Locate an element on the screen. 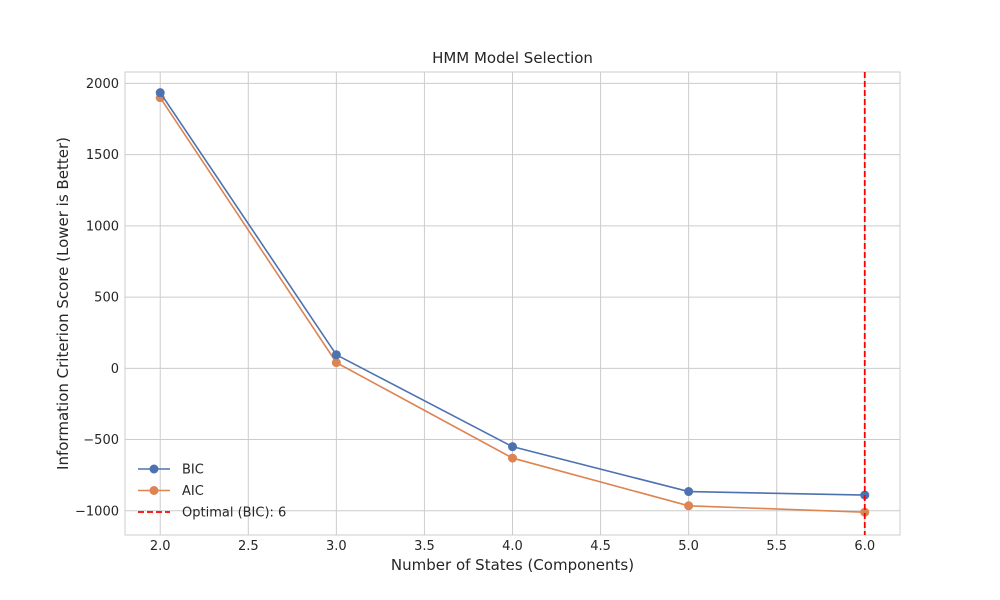 The height and width of the screenshot is (600, 1000). legend-label: Optimal (BIC): 6 is located at coordinates (234, 513).